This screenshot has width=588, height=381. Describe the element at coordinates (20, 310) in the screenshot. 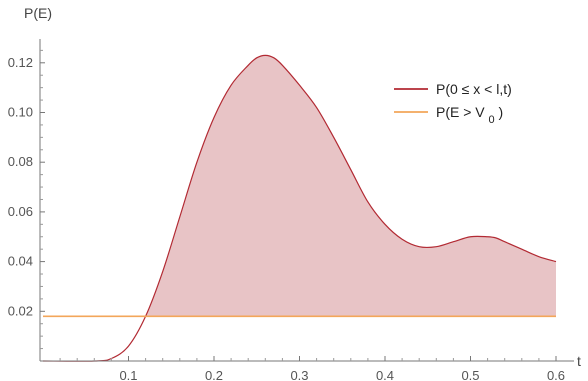

I see `y-tick-label-0.02: 0.02` at that location.